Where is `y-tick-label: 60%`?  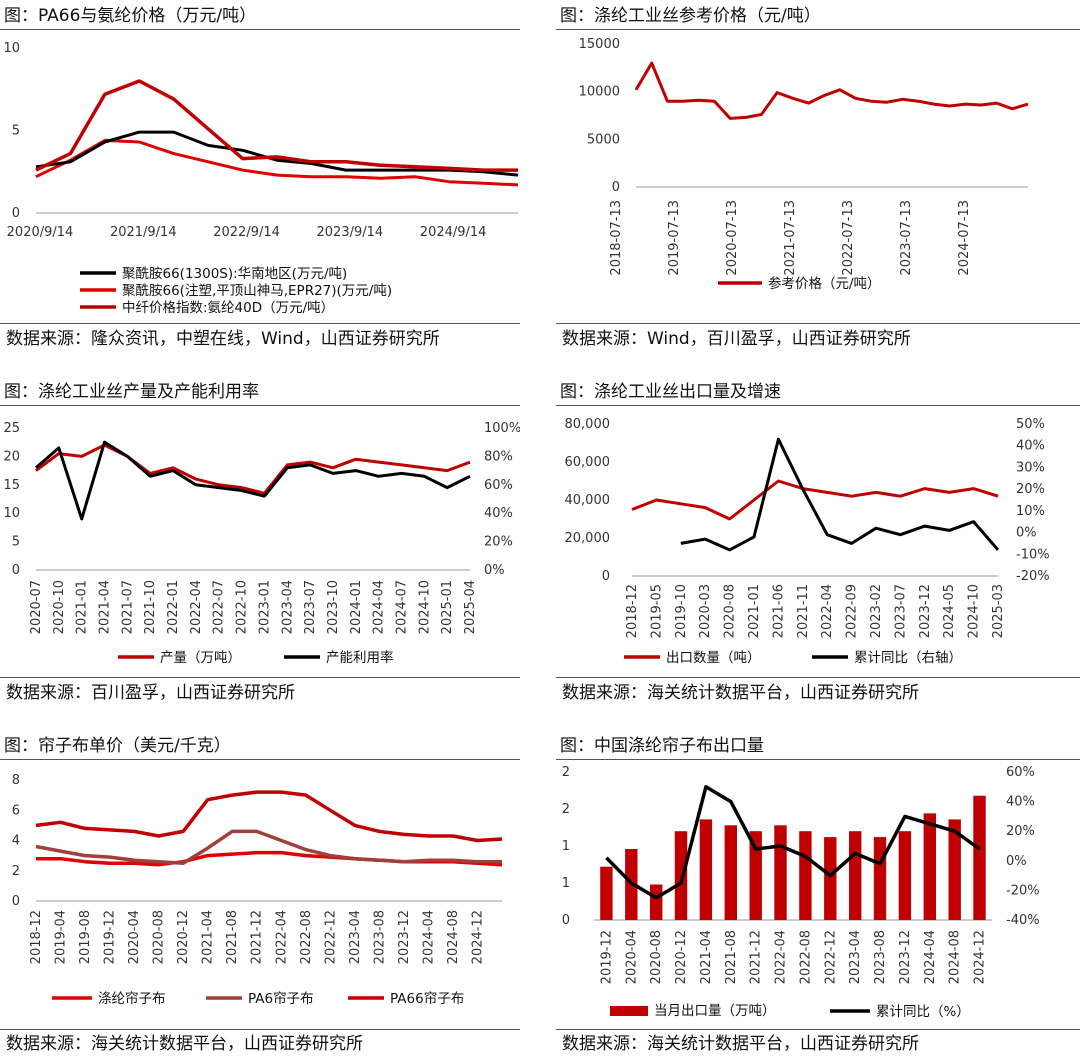 y-tick-label: 60% is located at coordinates (1020, 772).